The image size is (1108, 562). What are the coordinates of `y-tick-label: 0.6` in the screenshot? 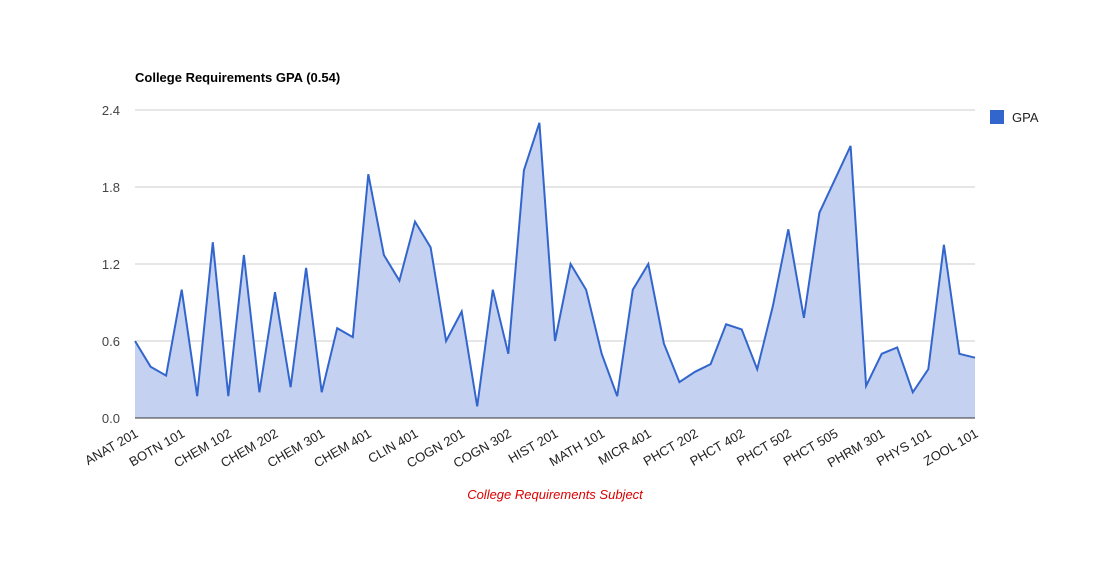 It's located at (111, 341).